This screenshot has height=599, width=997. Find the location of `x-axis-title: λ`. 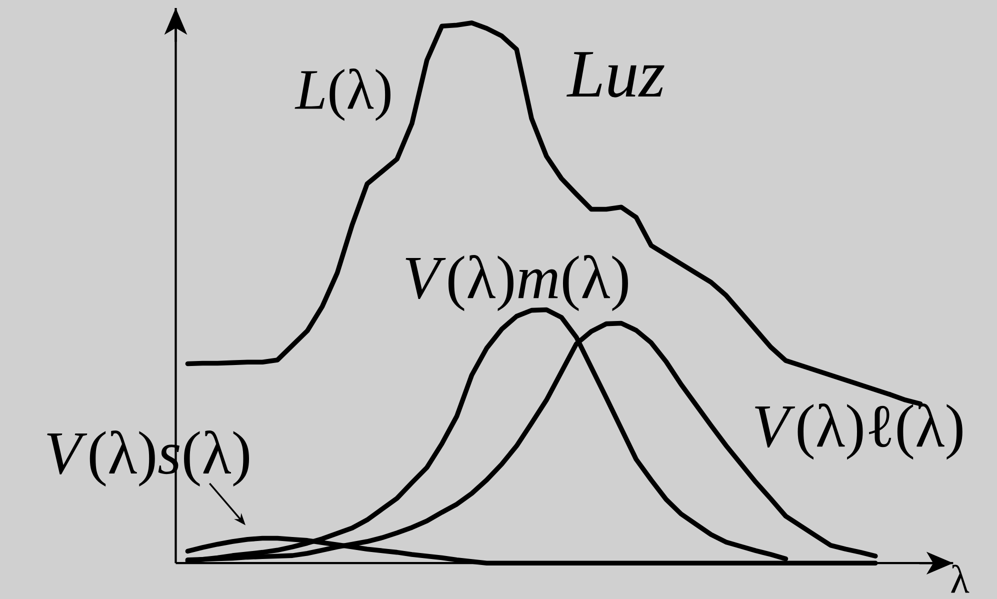

x-axis-title: λ is located at coordinates (960, 578).